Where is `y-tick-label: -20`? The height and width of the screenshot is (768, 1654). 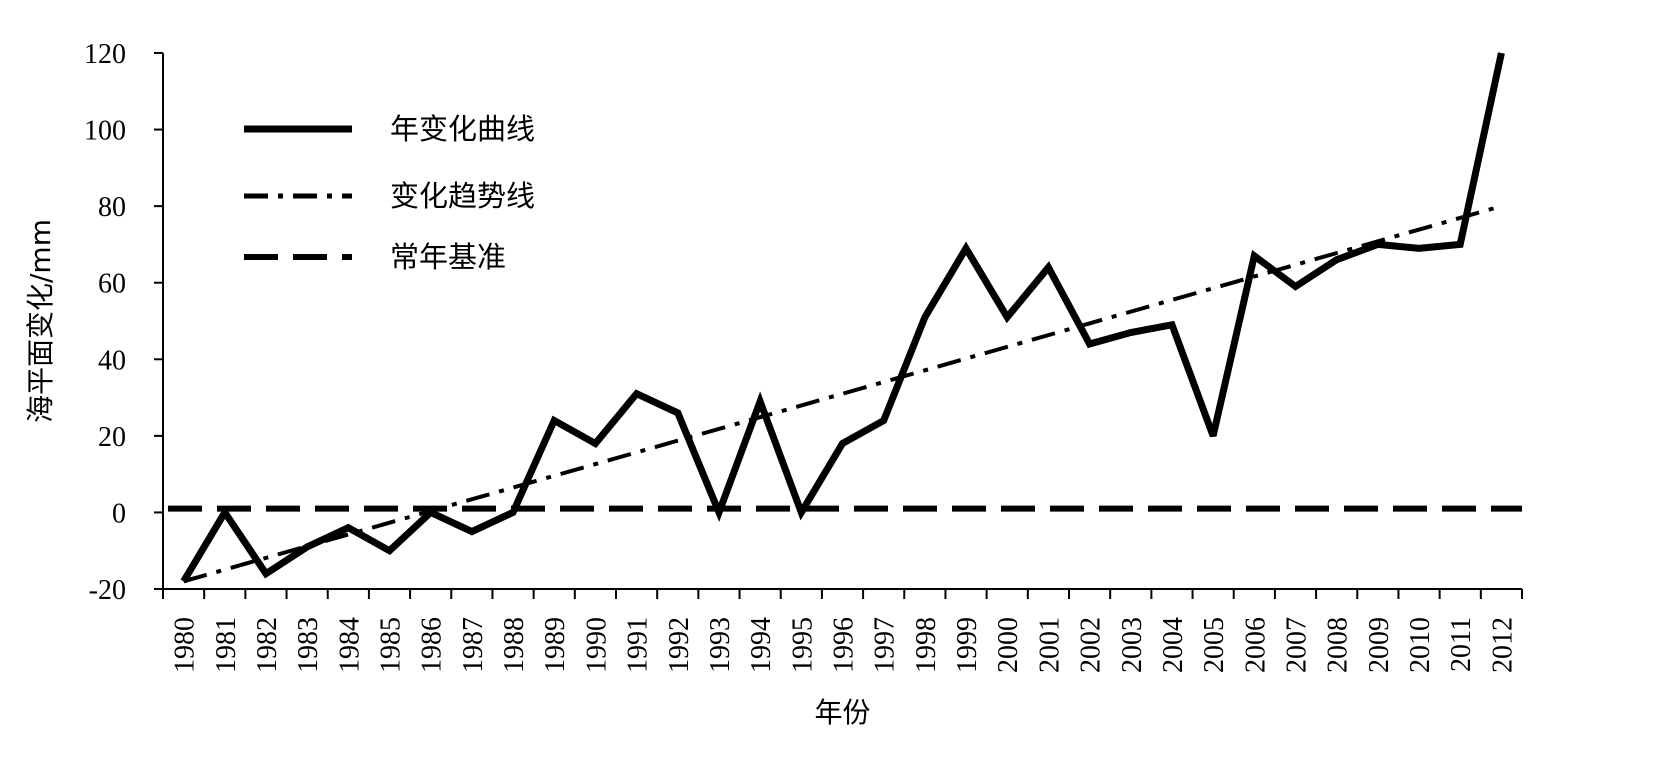
y-tick-label: -20 is located at coordinates (107, 590).